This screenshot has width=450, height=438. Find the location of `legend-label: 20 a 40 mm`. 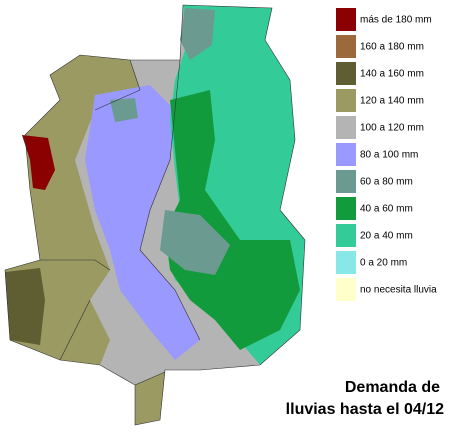

legend-label: 20 a 40 mm is located at coordinates (386, 236).